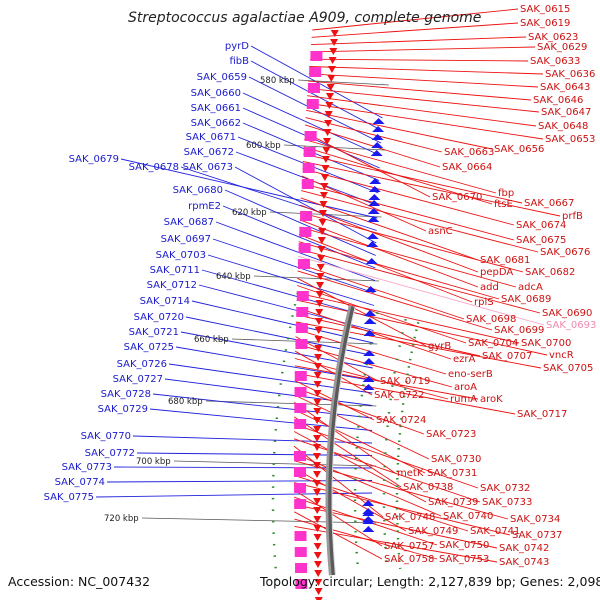  I want to click on left-gene-label: fibB, so click(239, 61).